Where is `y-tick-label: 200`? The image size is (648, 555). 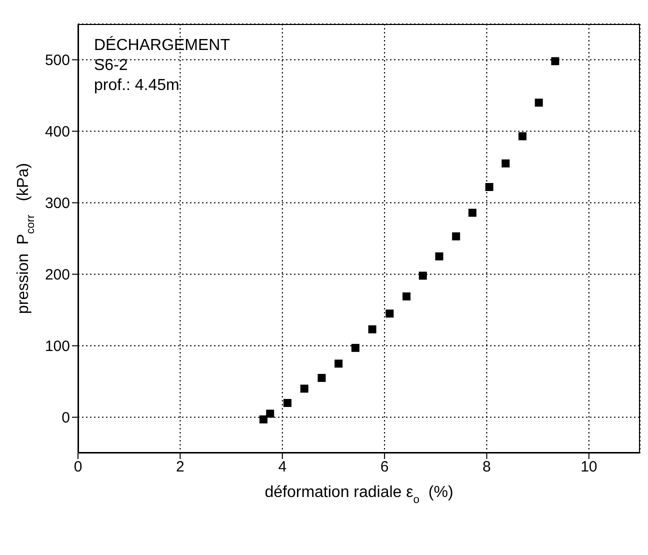 y-tick-label: 200 is located at coordinates (57, 275).